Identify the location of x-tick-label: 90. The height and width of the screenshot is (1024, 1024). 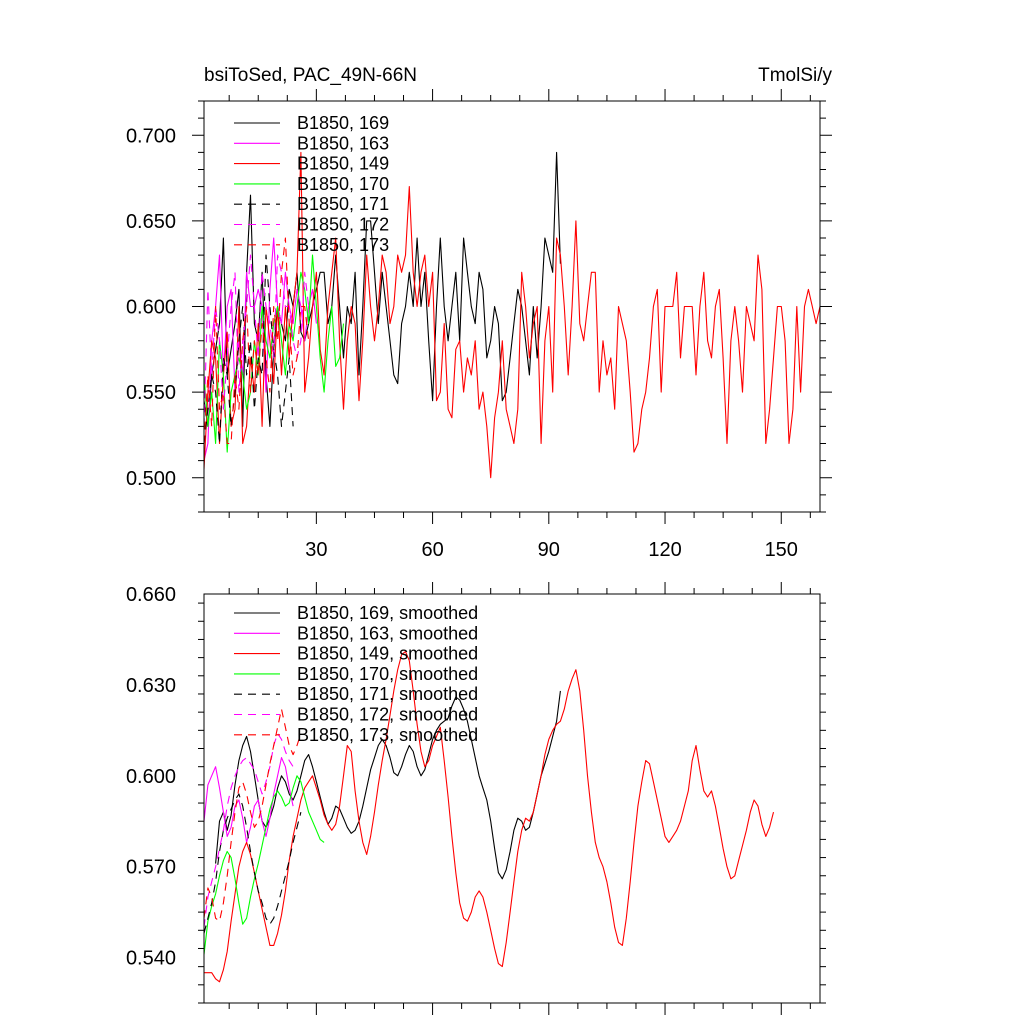
(549, 550).